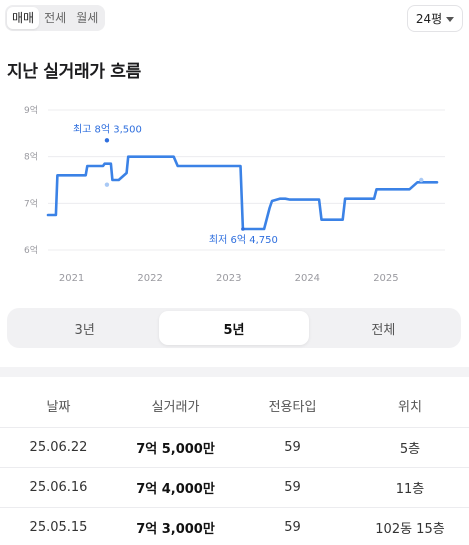 This screenshot has width=469, height=545. Describe the element at coordinates (31, 250) in the screenshot. I see `y-tick-label: 6억` at that location.